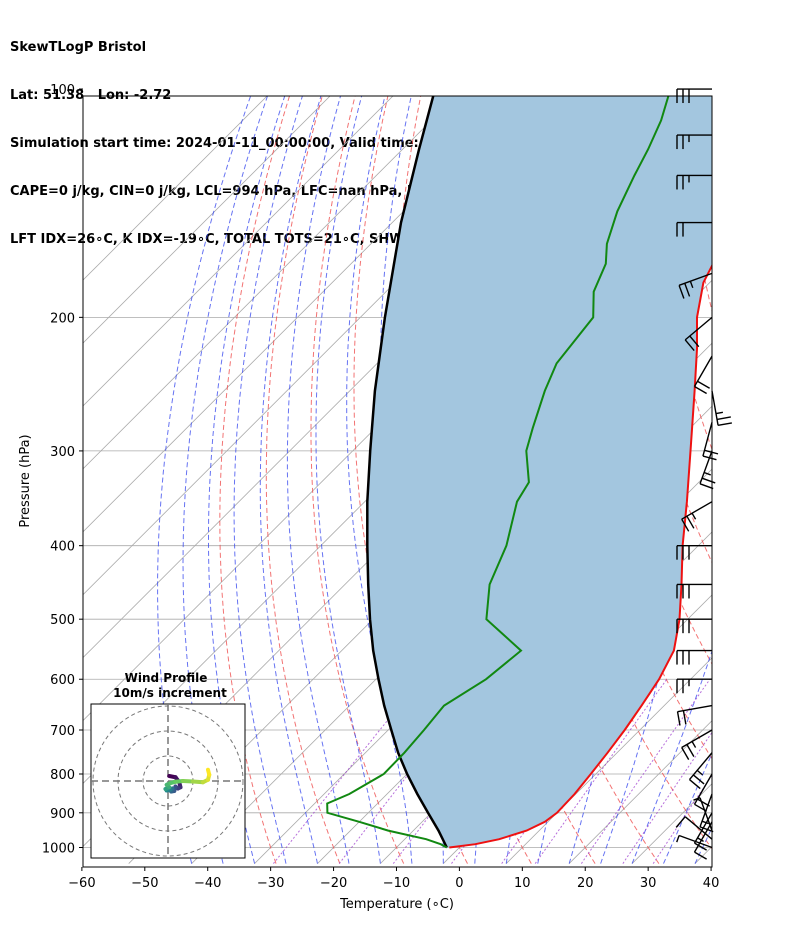 This screenshot has width=794, height=937. Describe the element at coordinates (62, 90) in the screenshot. I see `y-tick-label: 100` at that location.